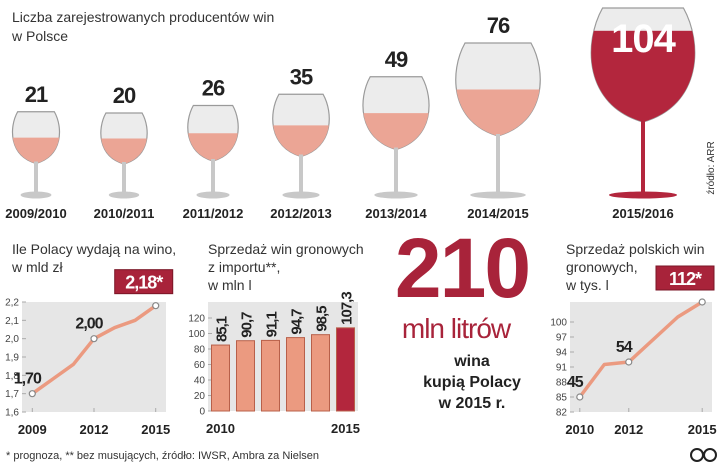 The height and width of the screenshot is (464, 721). I want to click on label-box, so click(685, 278).